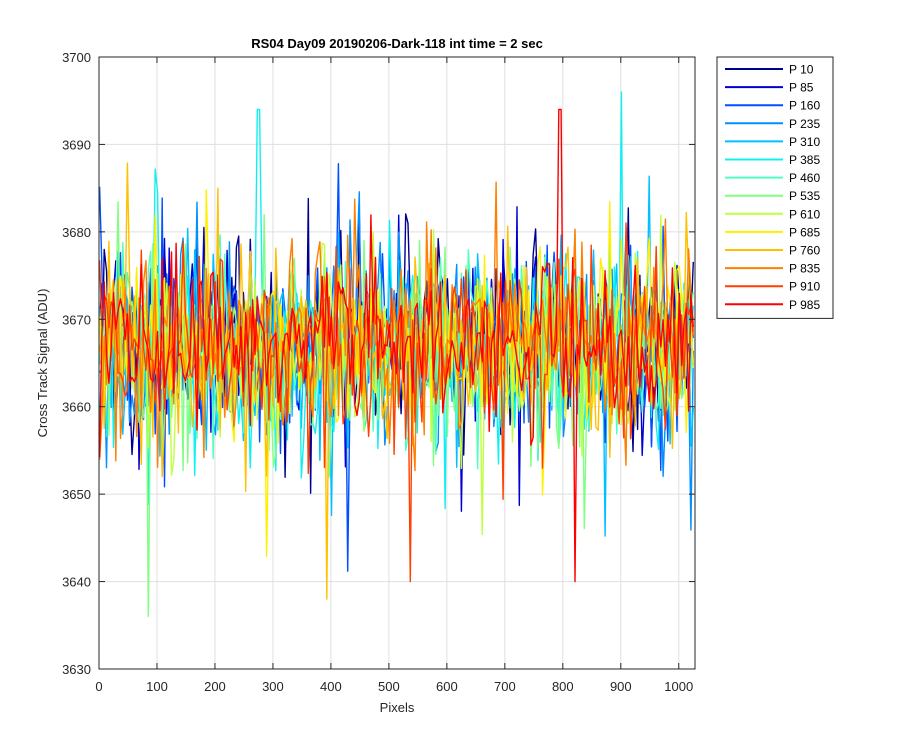 The width and height of the screenshot is (900, 755). I want to click on x-axis-label: Pixels, so click(397, 707).